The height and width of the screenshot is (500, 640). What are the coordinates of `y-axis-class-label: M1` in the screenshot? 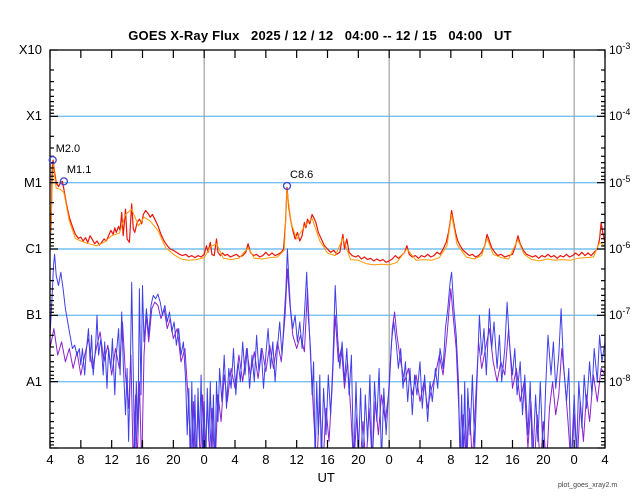 It's located at (32, 182).